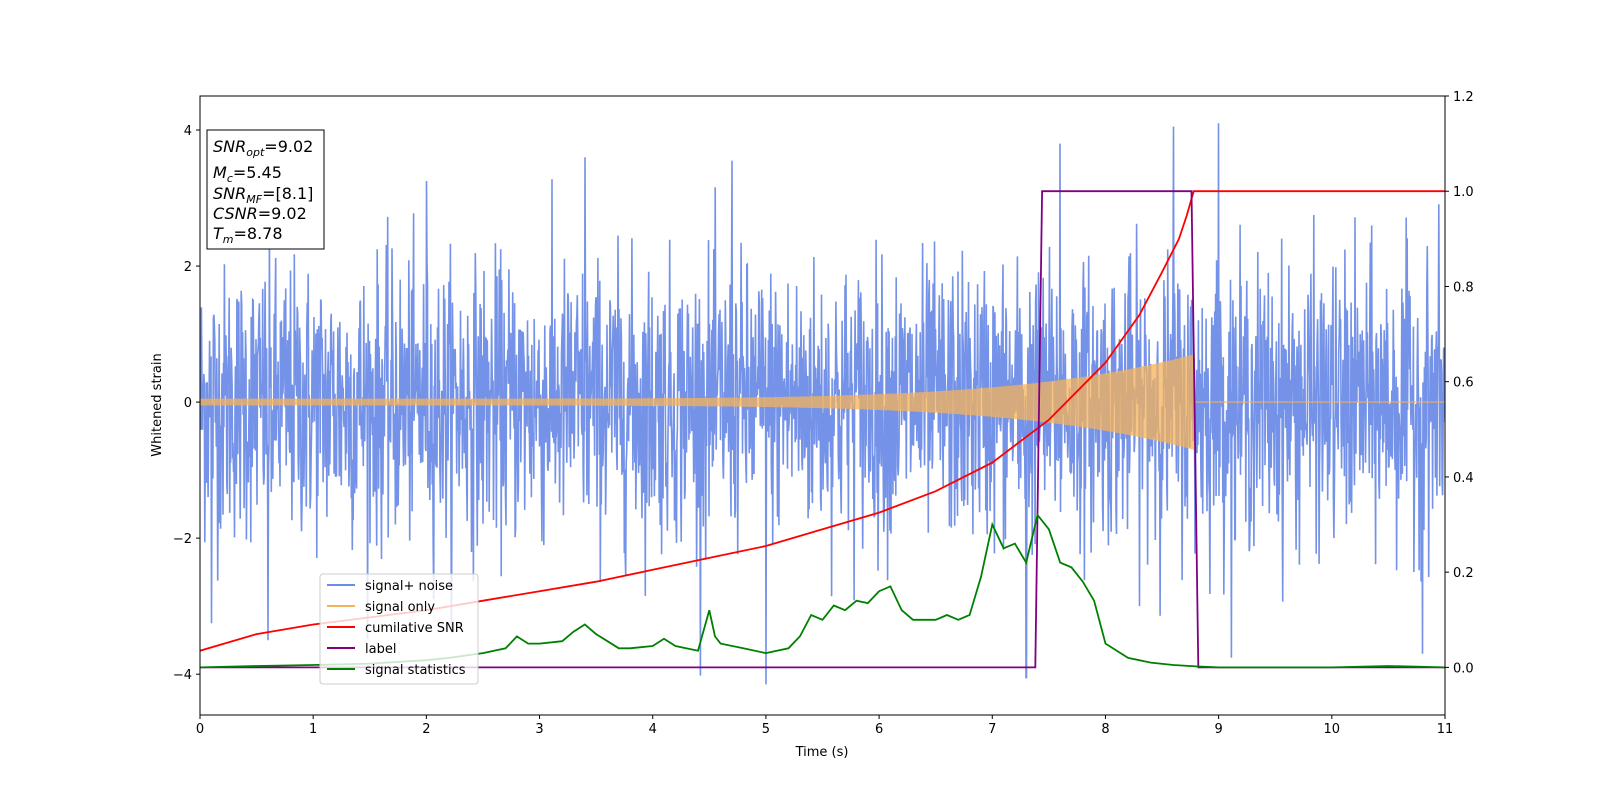 The height and width of the screenshot is (800, 1600). What do you see at coordinates (1463, 668) in the screenshot?
I see `y2-tick-label: 0.0` at bounding box center [1463, 668].